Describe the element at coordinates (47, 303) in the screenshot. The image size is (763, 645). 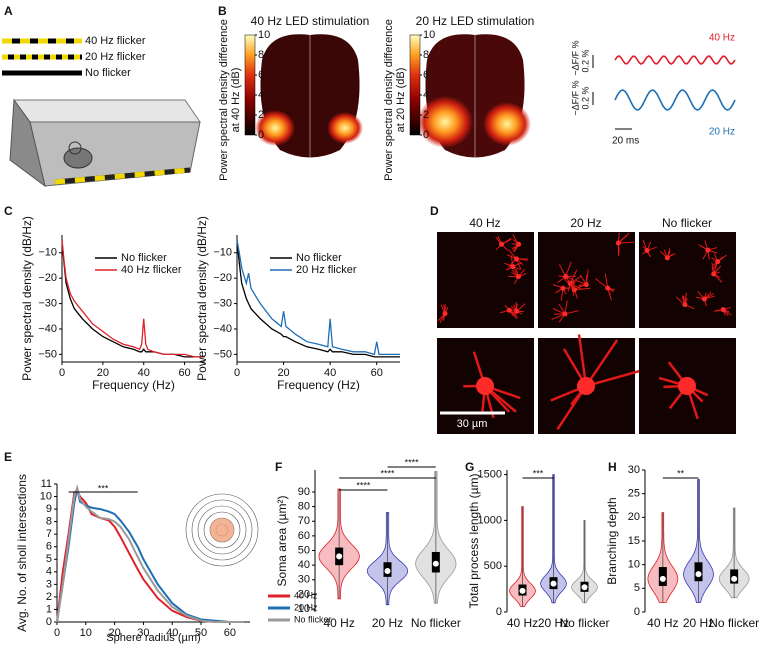
I see `y-tick-label: −30` at that location.